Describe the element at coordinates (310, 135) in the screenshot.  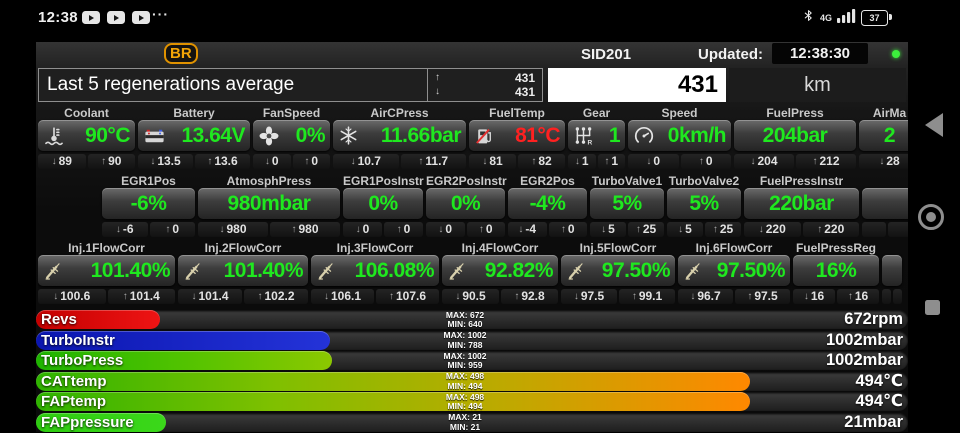
I see `gauge-value: 0%` at that location.